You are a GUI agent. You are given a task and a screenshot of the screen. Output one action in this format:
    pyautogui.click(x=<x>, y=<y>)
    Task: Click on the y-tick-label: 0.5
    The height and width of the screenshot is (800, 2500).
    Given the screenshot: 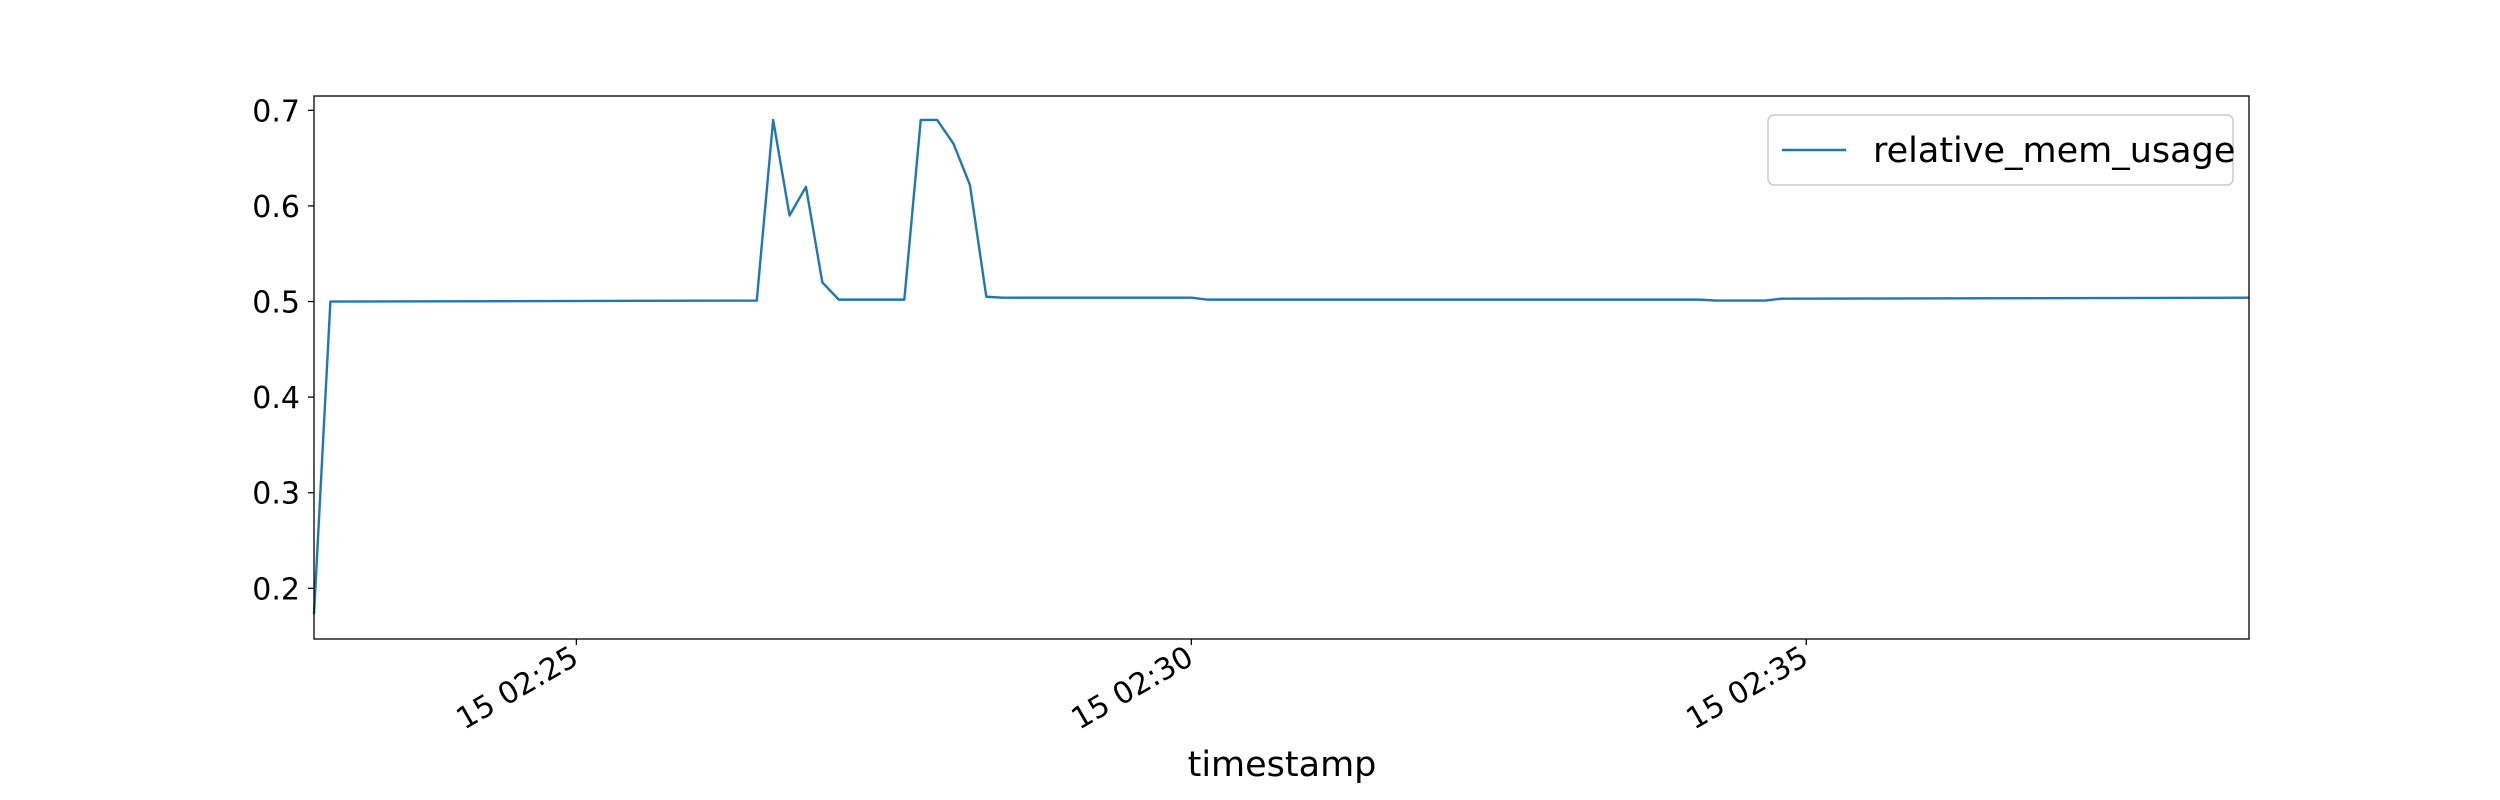 What is the action you would take?
    pyautogui.click(x=276, y=303)
    